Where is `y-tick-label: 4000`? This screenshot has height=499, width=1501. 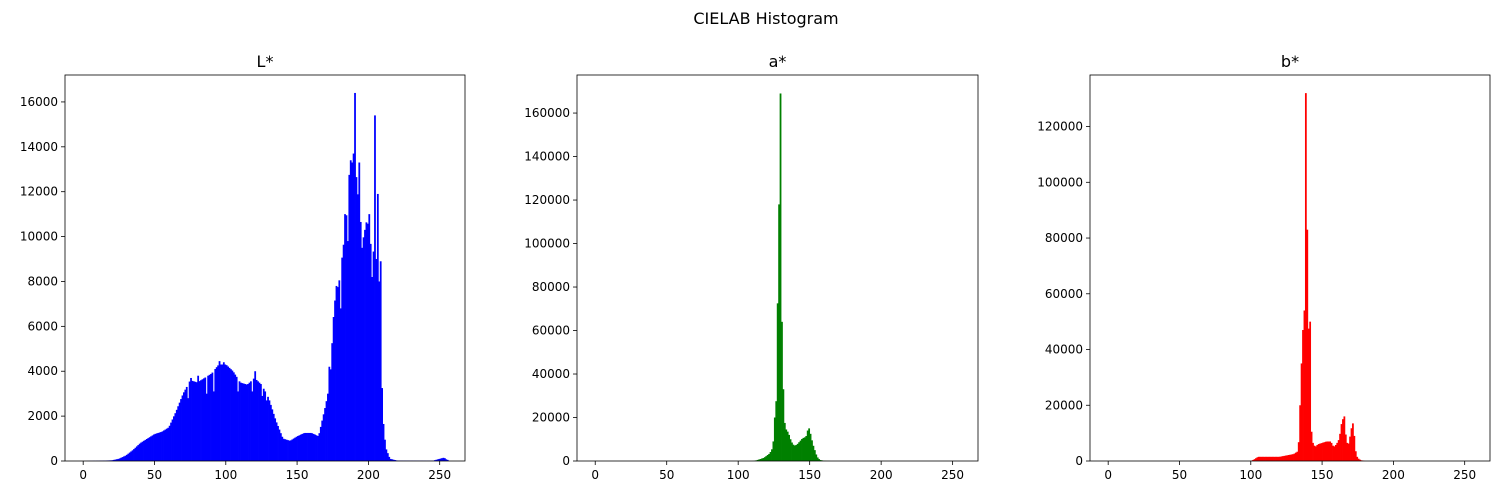
y-tick-label: 4000 is located at coordinates (42, 371).